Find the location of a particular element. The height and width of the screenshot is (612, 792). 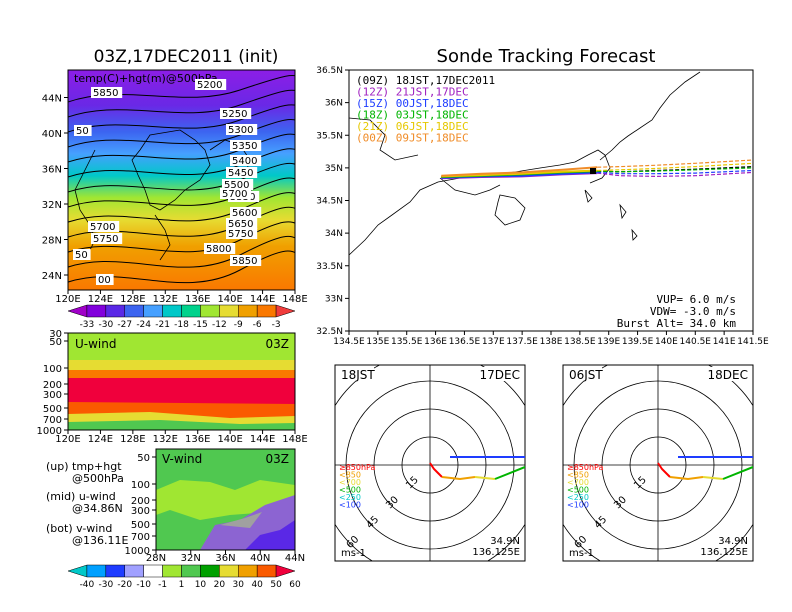

hodo-legend-entry: <500 is located at coordinates (578, 490).